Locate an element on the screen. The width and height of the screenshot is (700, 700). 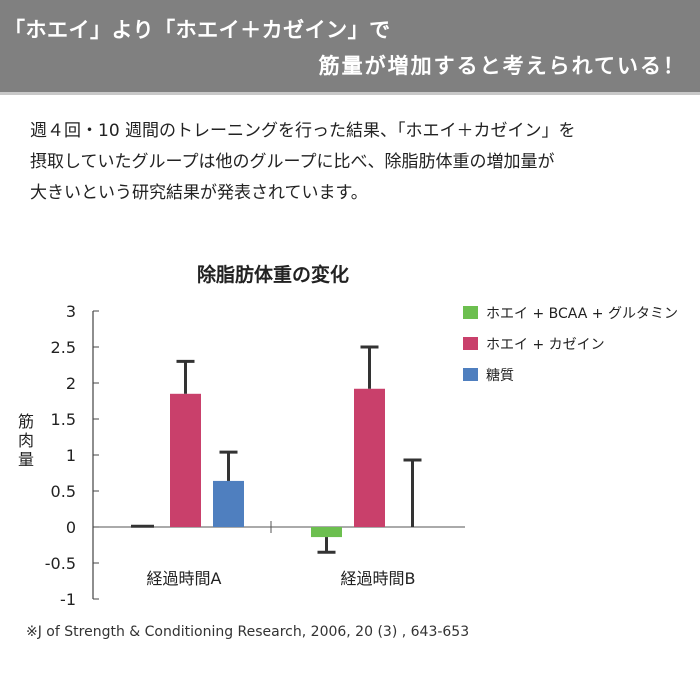
y-tick-label: 1 is located at coordinates (71, 455).